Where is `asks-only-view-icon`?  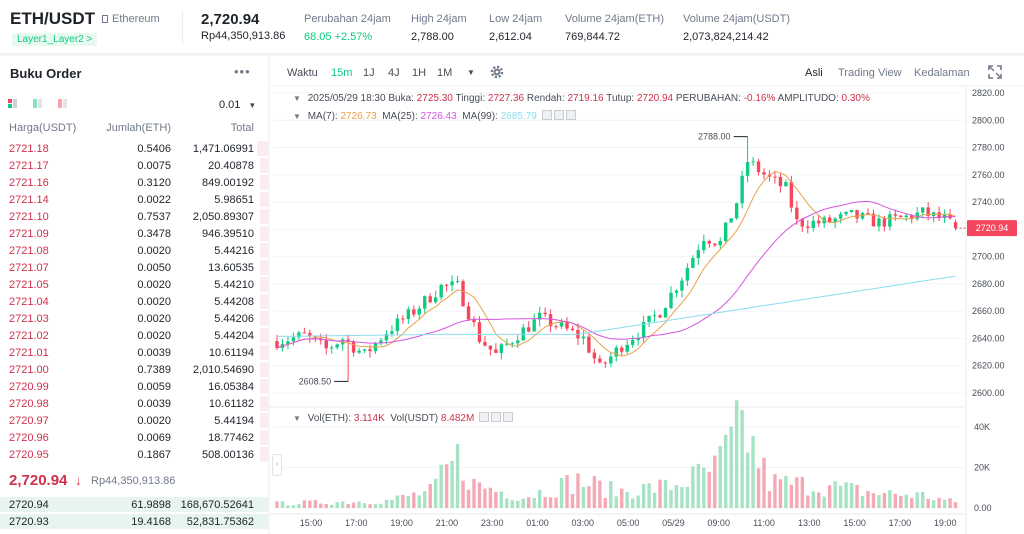
asks-only-view-icon is located at coordinates (63, 104).